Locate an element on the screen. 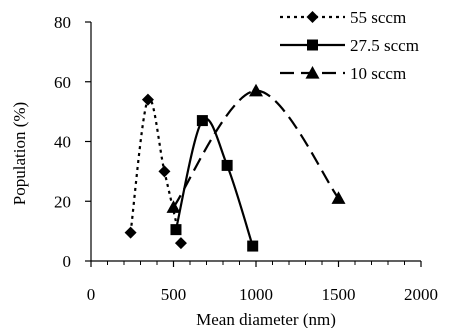  legend: 55 sccm 27.5 sccm 10 sccm is located at coordinates (349, 45).